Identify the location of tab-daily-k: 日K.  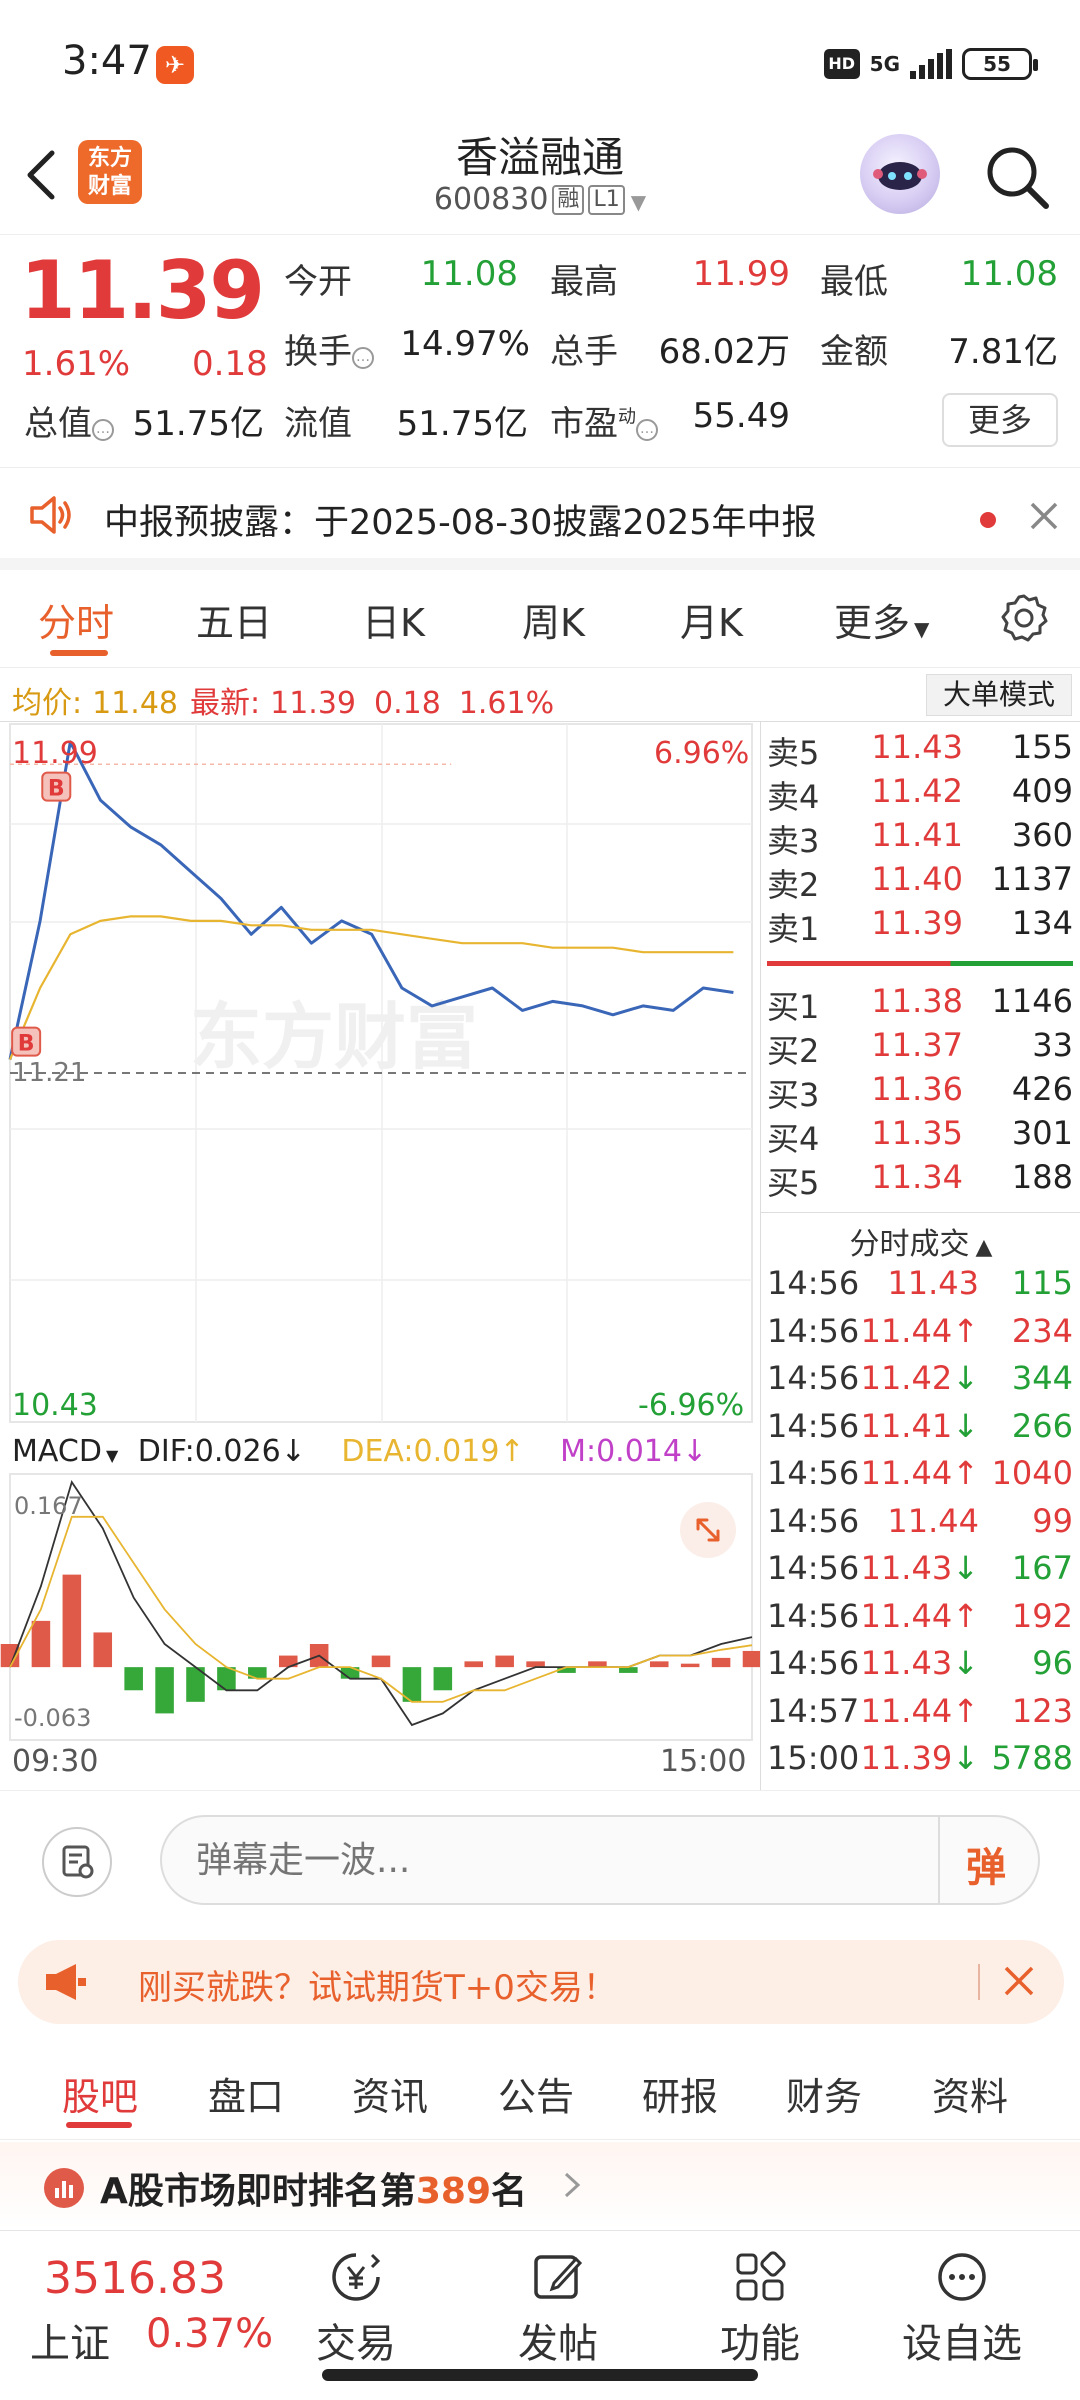
(393, 623).